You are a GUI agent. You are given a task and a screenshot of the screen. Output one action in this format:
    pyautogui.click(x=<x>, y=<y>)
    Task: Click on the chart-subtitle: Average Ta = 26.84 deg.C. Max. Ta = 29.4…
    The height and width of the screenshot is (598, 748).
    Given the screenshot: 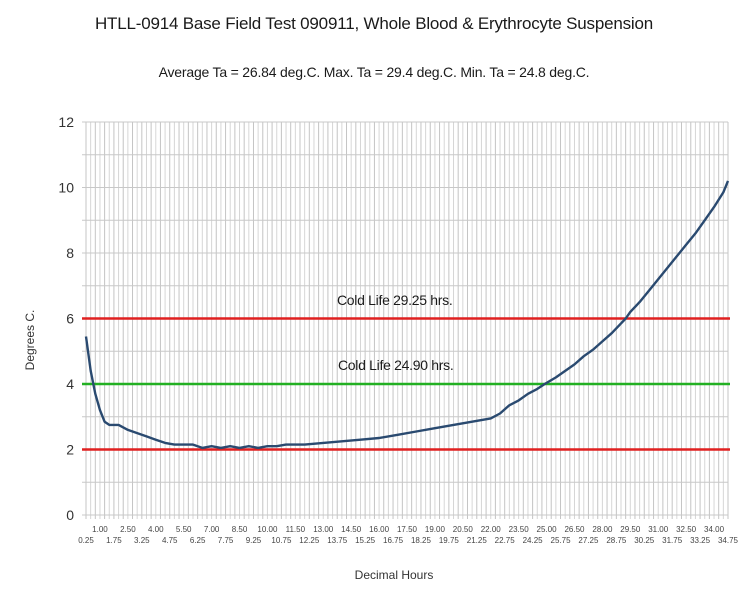 What is the action you would take?
    pyautogui.click(x=374, y=72)
    